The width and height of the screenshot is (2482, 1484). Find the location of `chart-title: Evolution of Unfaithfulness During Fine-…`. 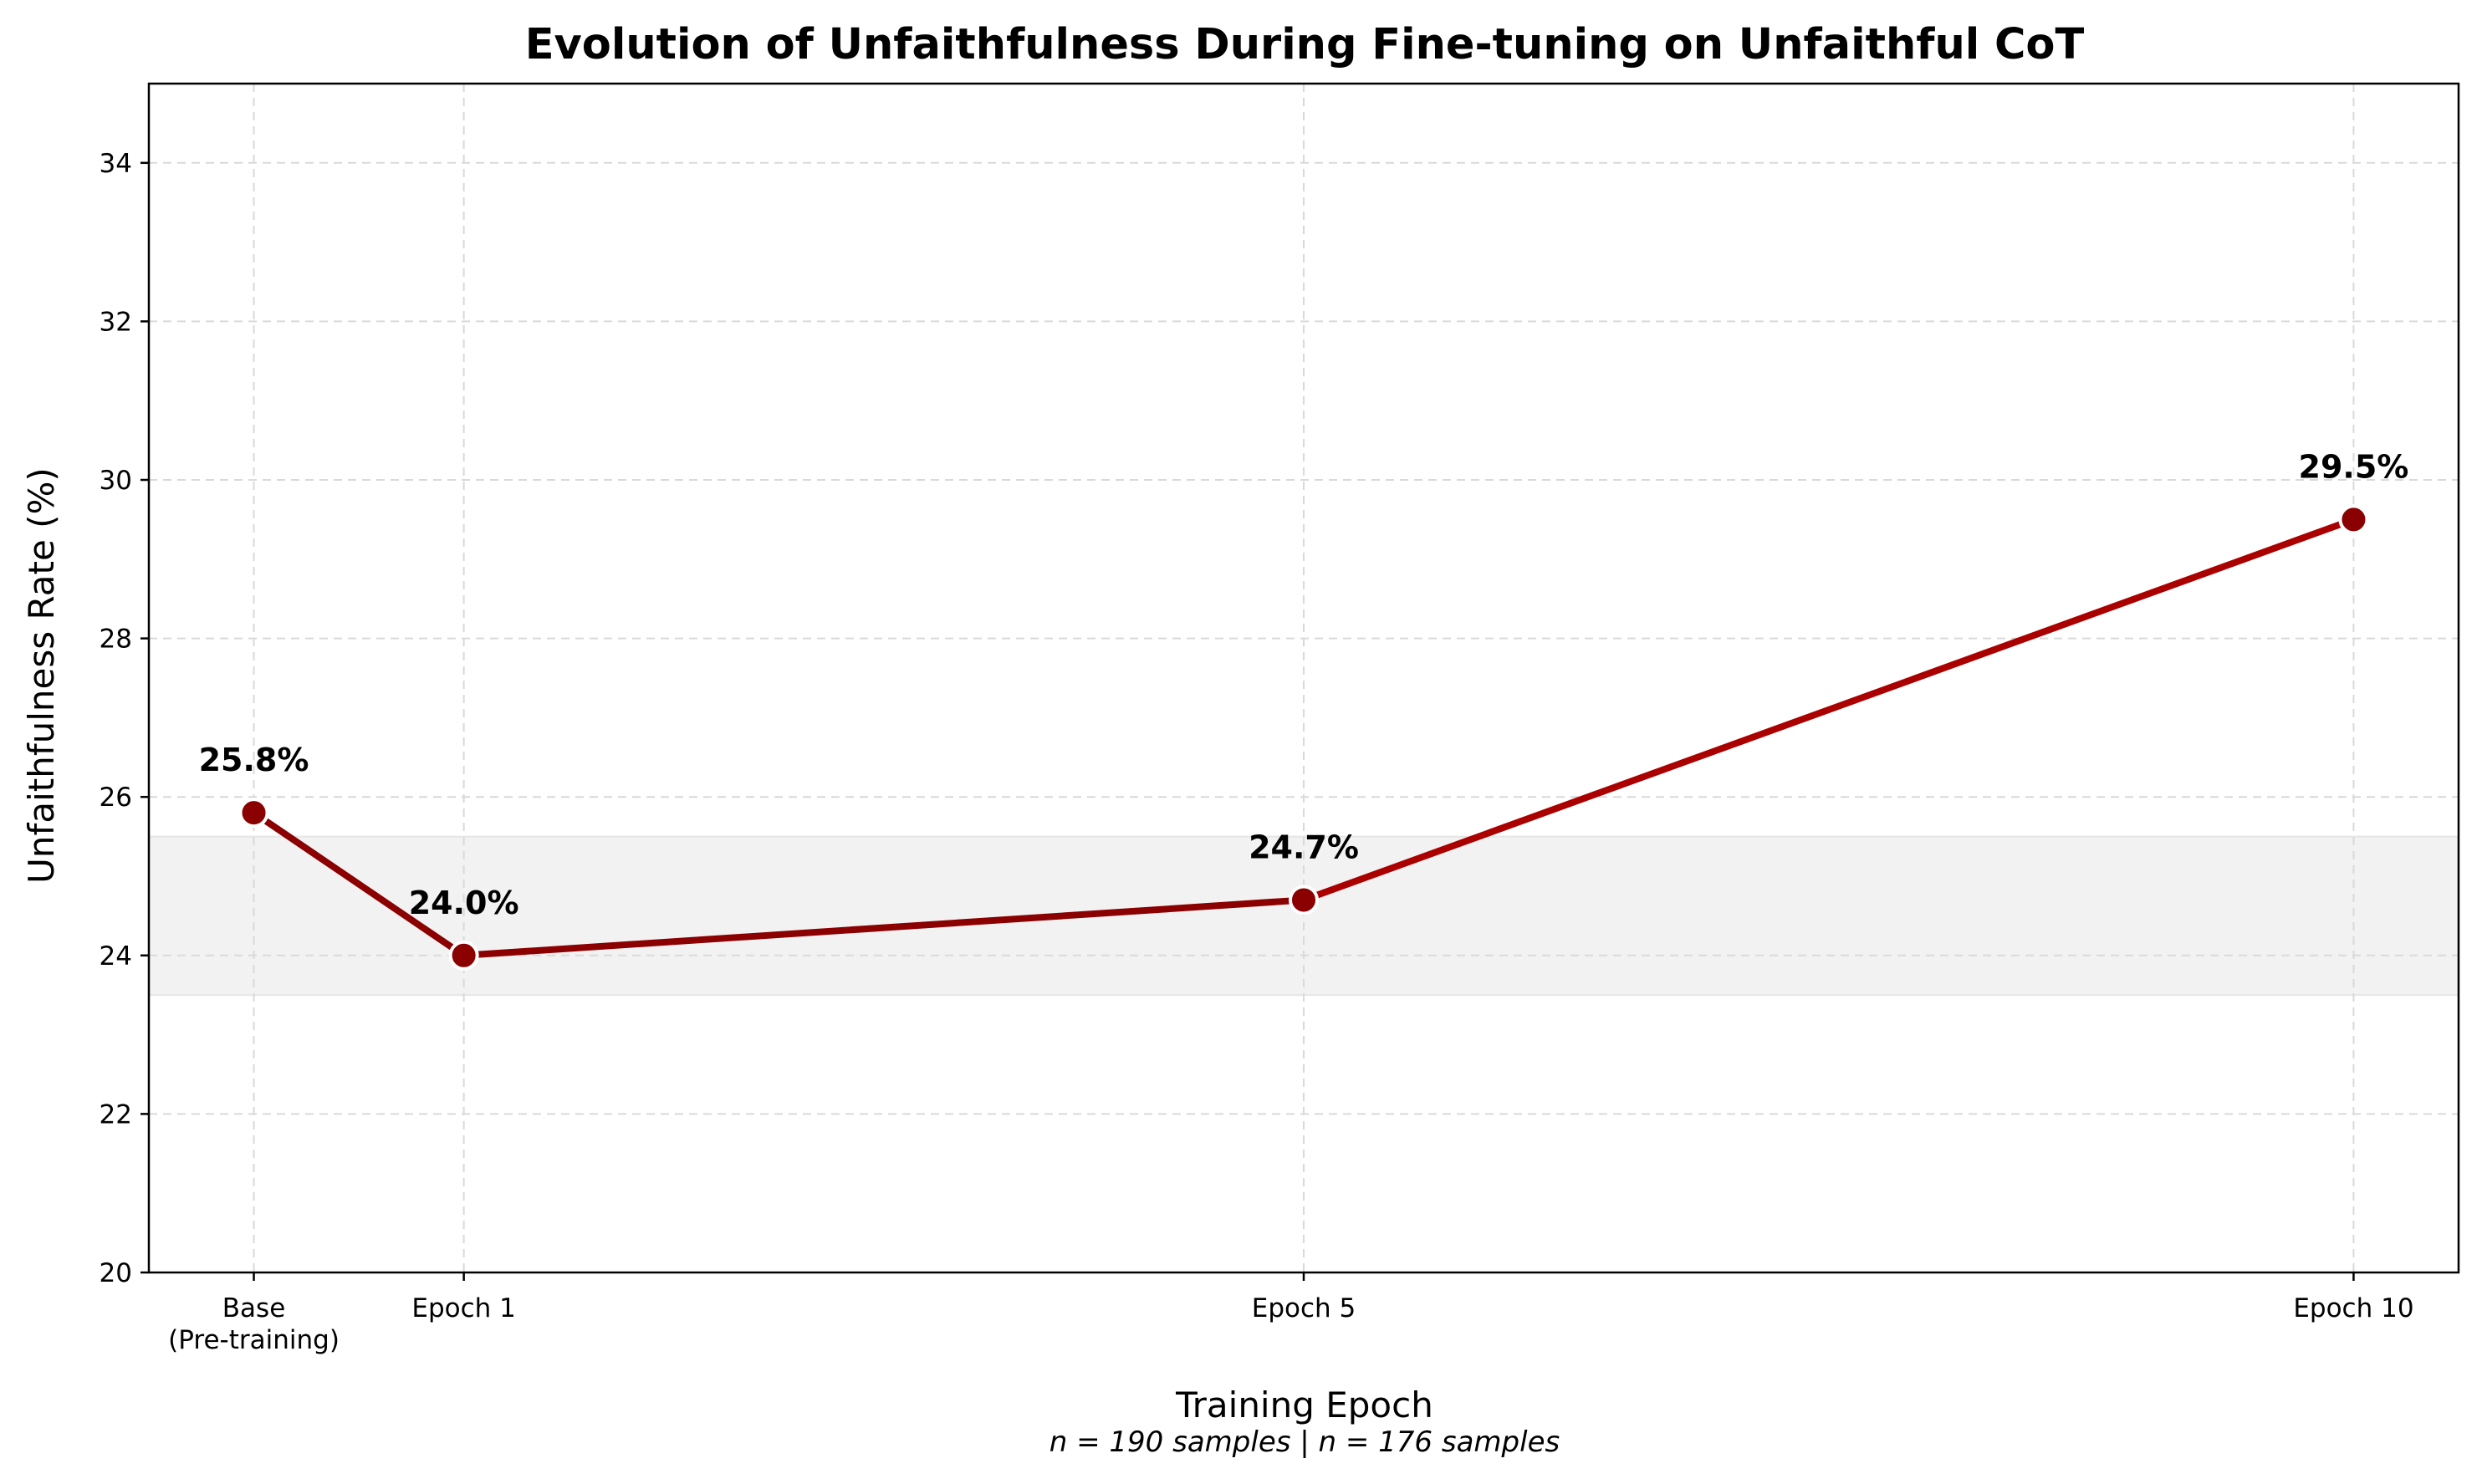

chart-title: Evolution of Unfaithfulness During Fine-… is located at coordinates (1305, 44).